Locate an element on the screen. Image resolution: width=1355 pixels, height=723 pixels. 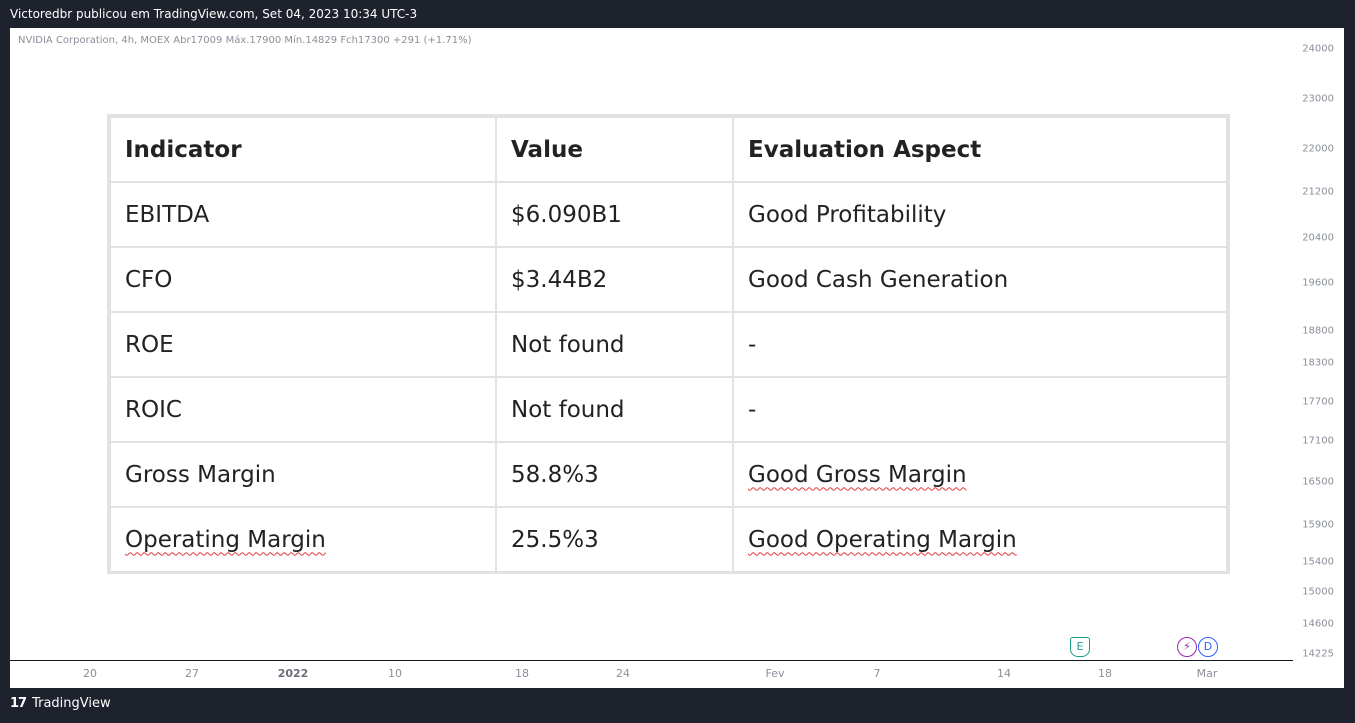
column-header: Evaluation Aspect is located at coordinates (980, 149).